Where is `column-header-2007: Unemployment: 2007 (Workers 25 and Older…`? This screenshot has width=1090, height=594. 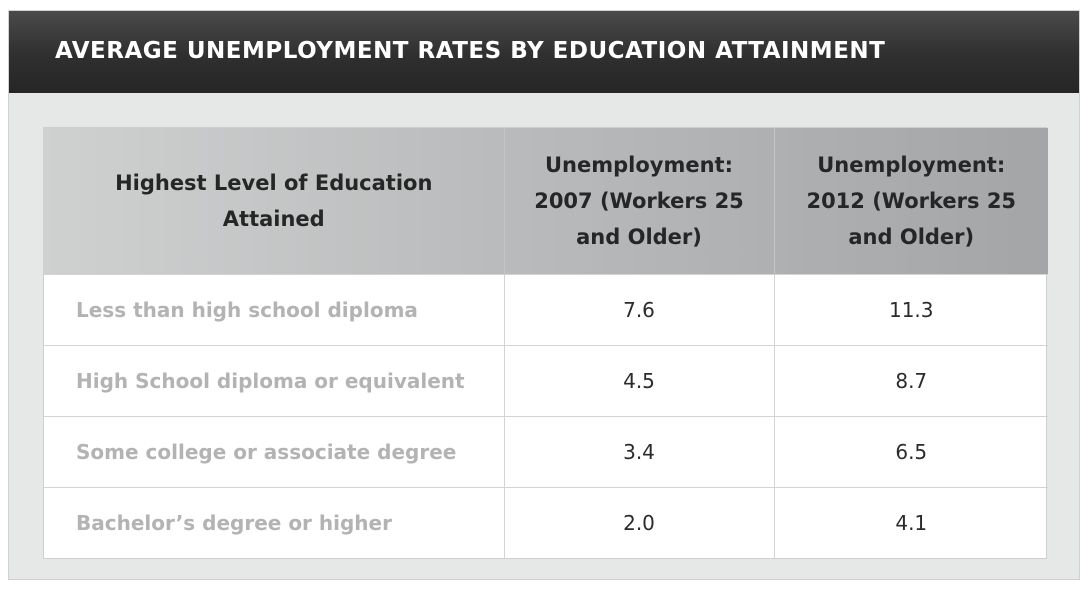 column-header-2007: Unemployment: 2007 (Workers 25 and Older… is located at coordinates (638, 201).